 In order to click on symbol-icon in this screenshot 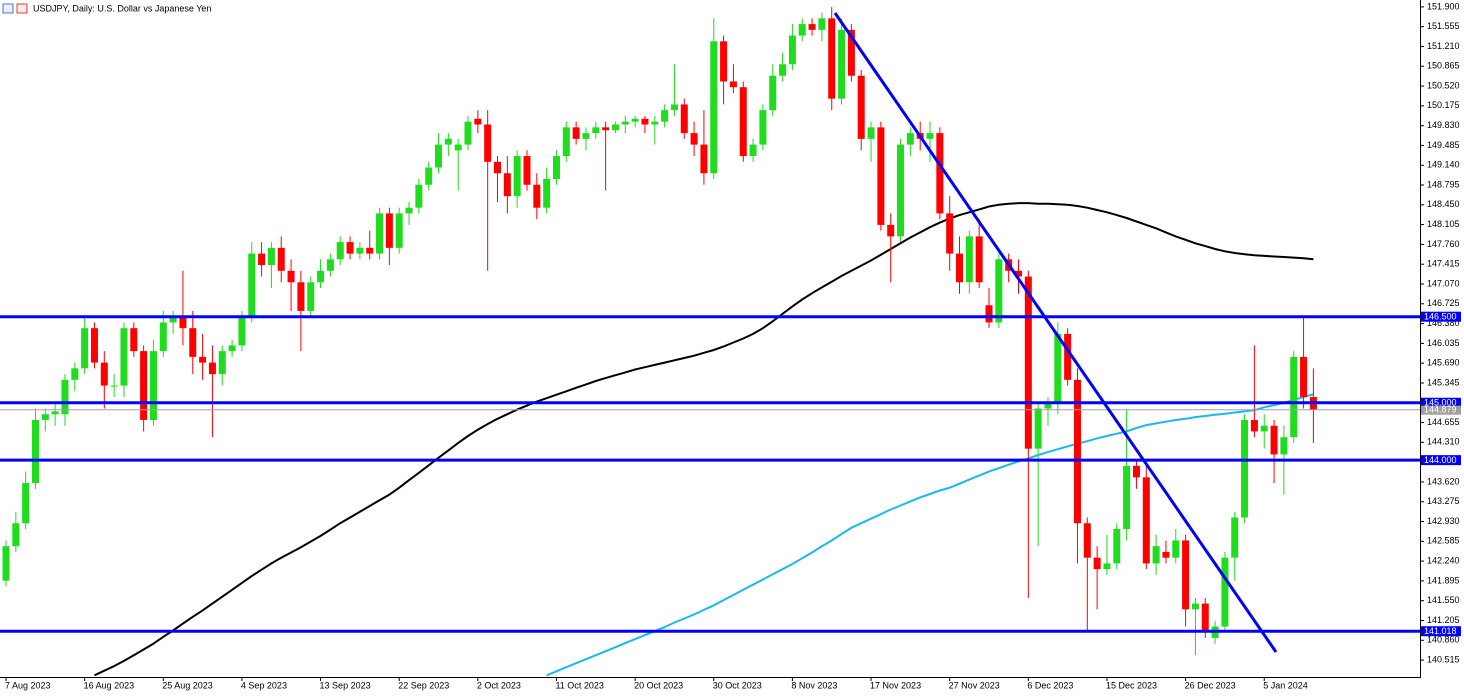, I will do `click(8, 8)`.